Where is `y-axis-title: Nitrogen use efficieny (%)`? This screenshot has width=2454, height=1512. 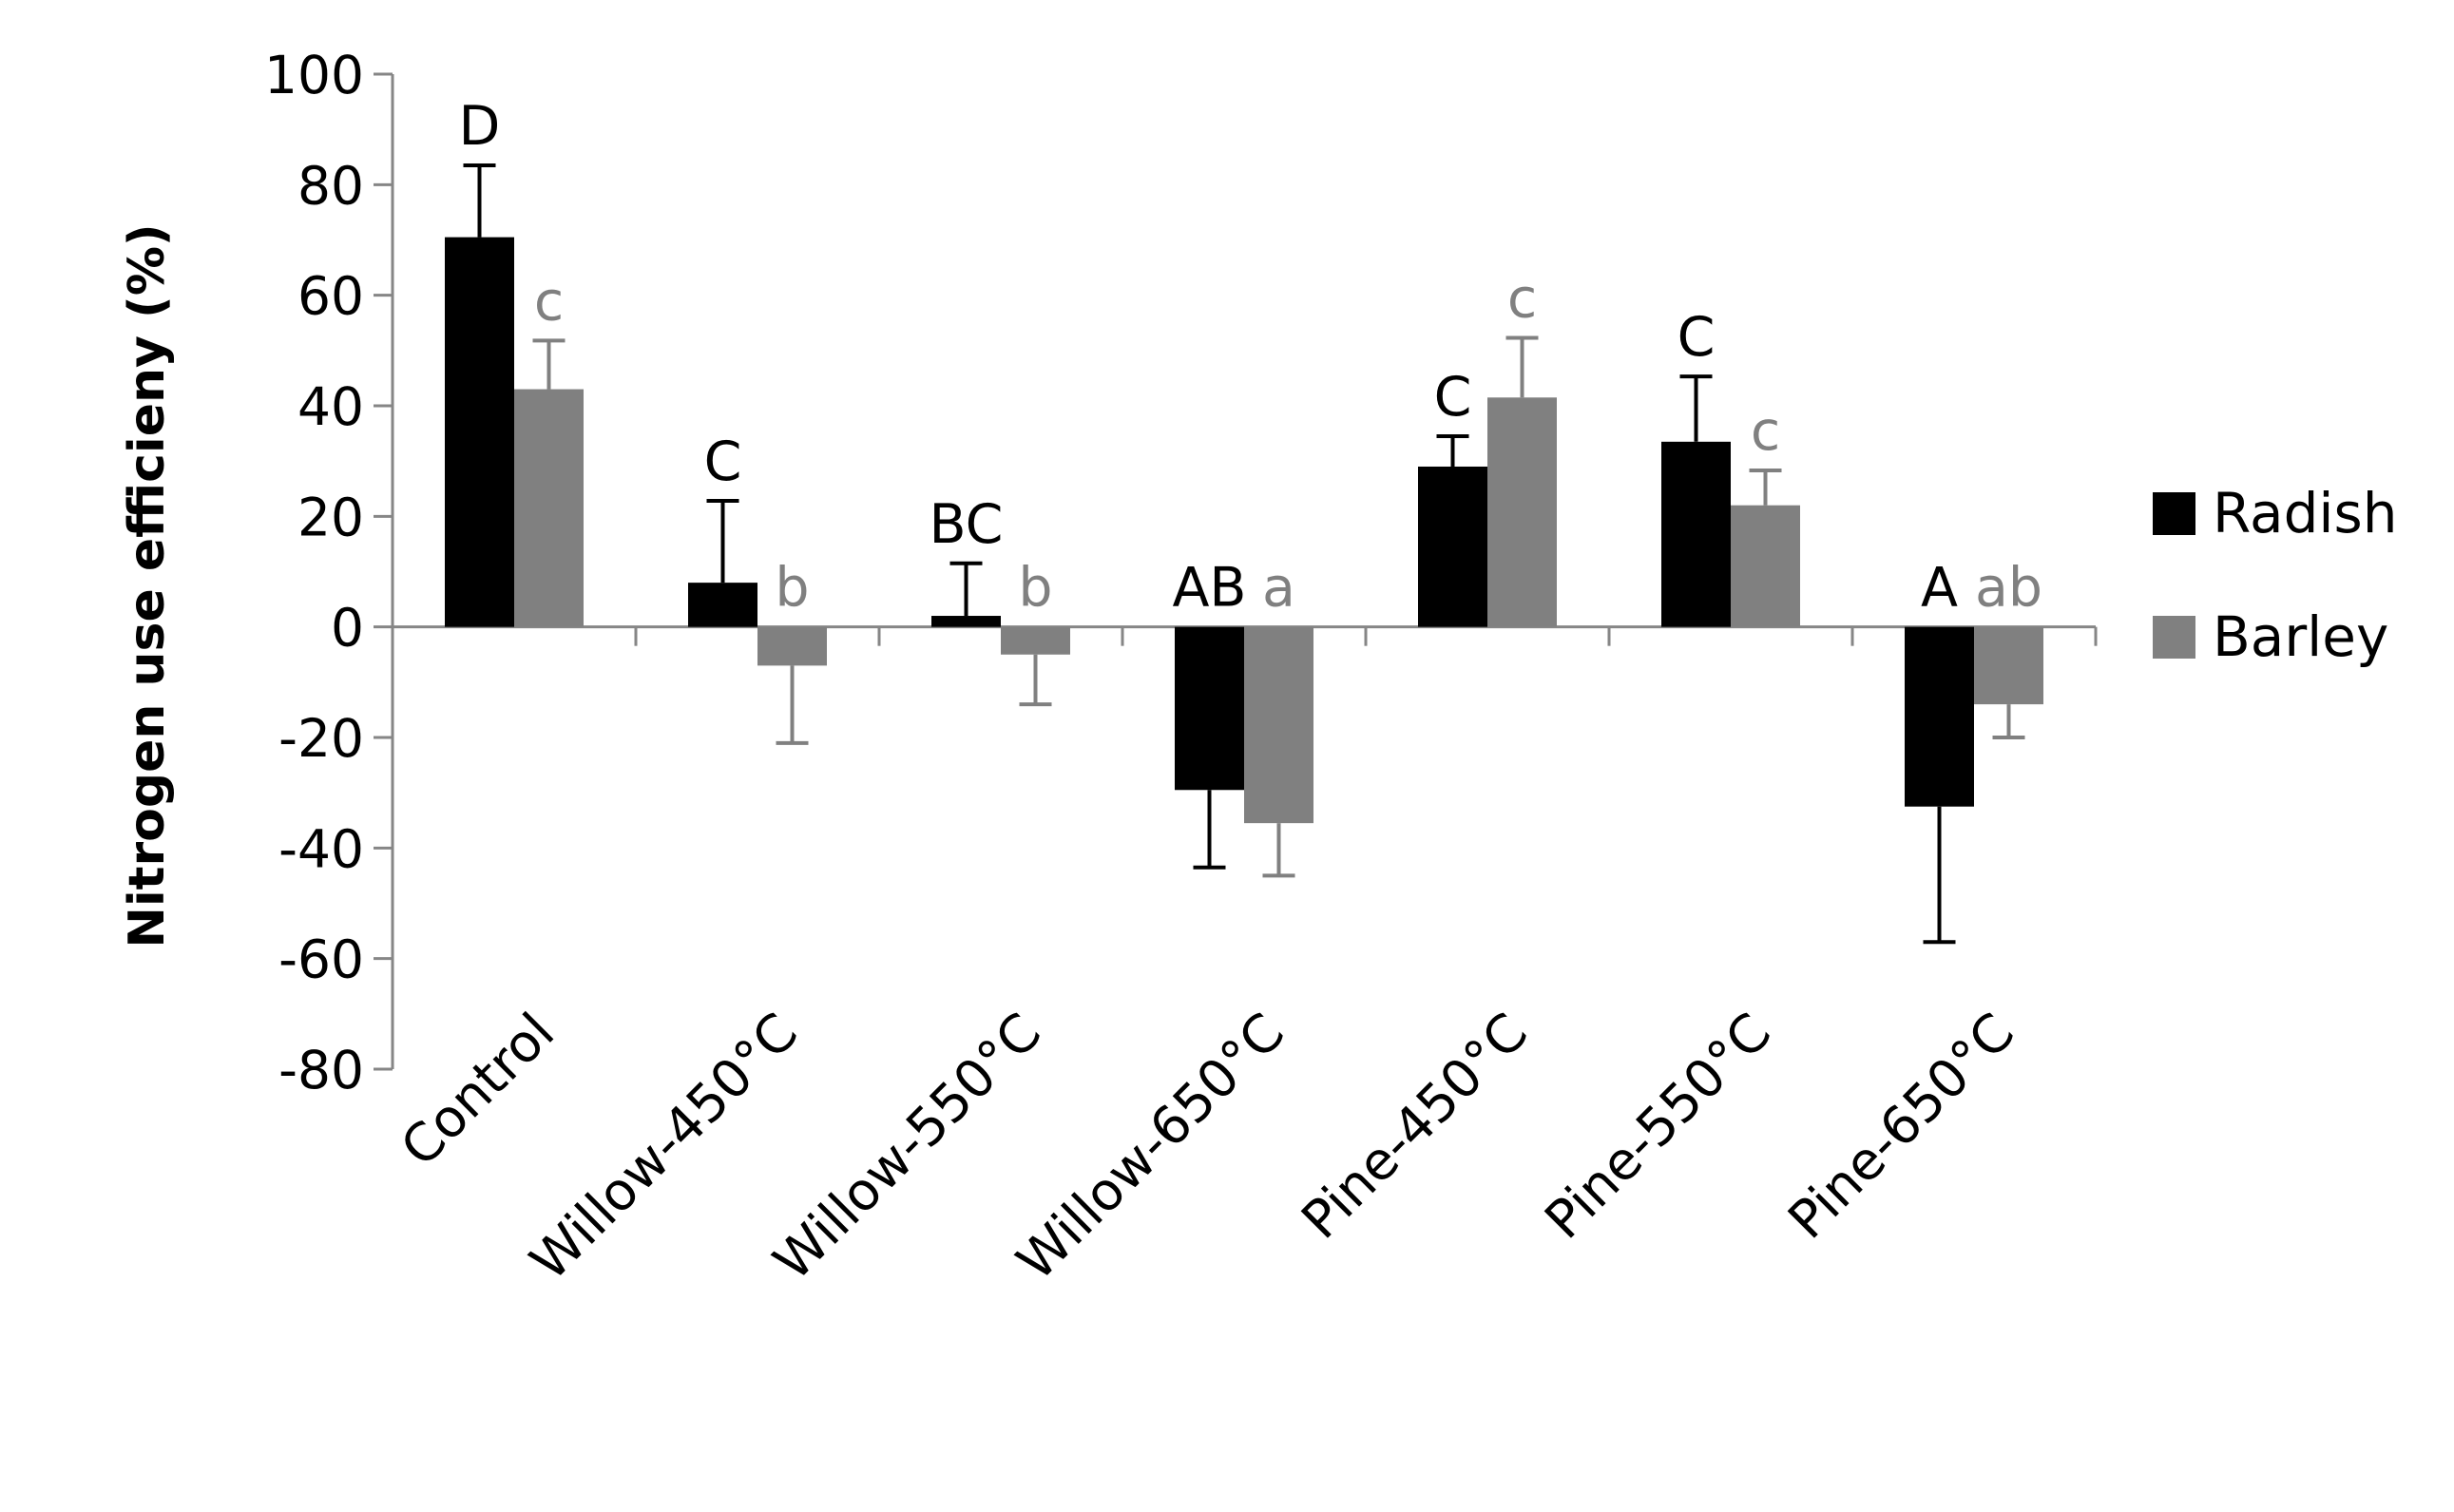 y-axis-title: Nitrogen use efficieny (%) is located at coordinates (147, 585).